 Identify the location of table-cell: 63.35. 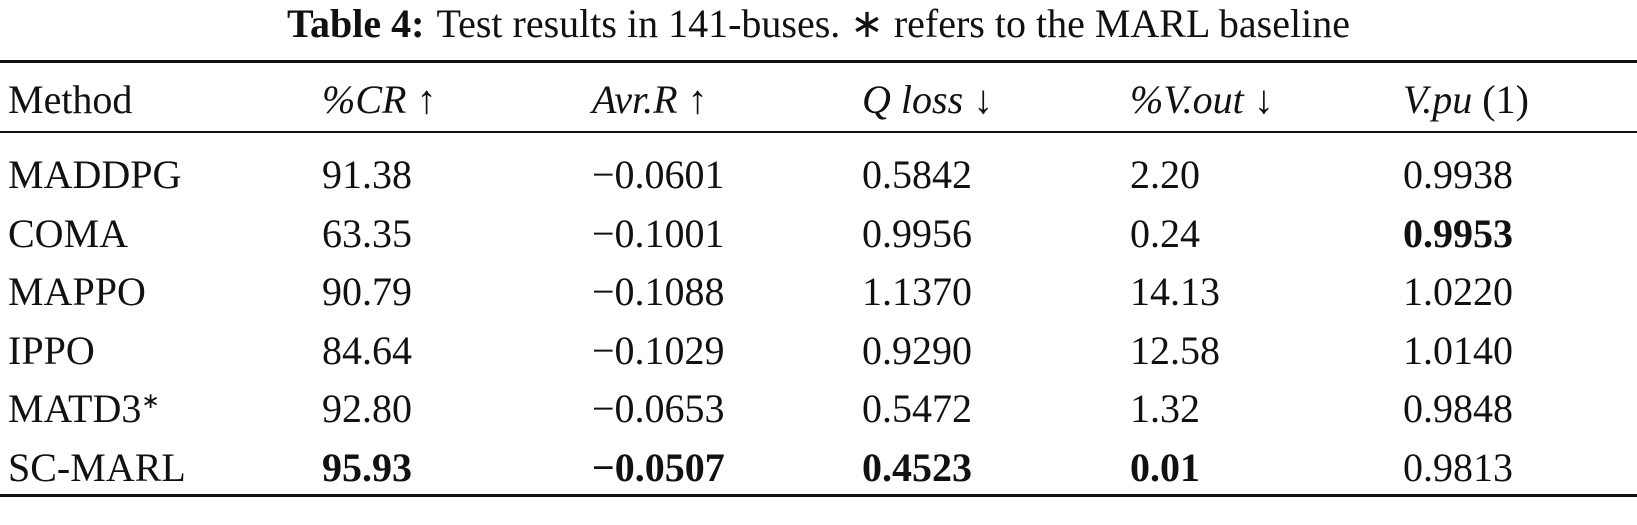
(367, 233).